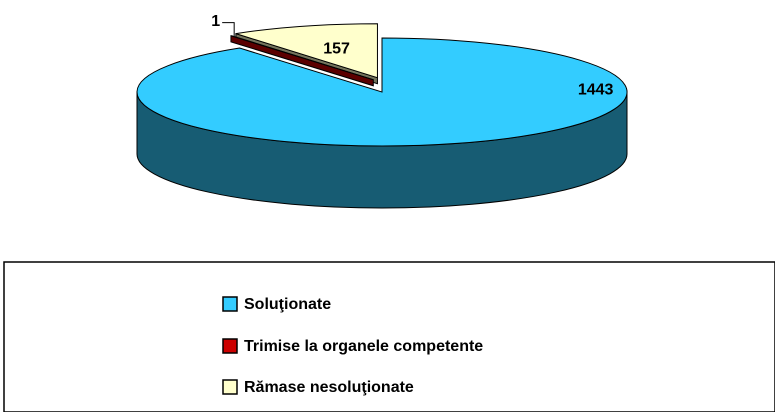  Describe the element at coordinates (596, 89) in the screenshot. I see `data-label: 1443` at that location.